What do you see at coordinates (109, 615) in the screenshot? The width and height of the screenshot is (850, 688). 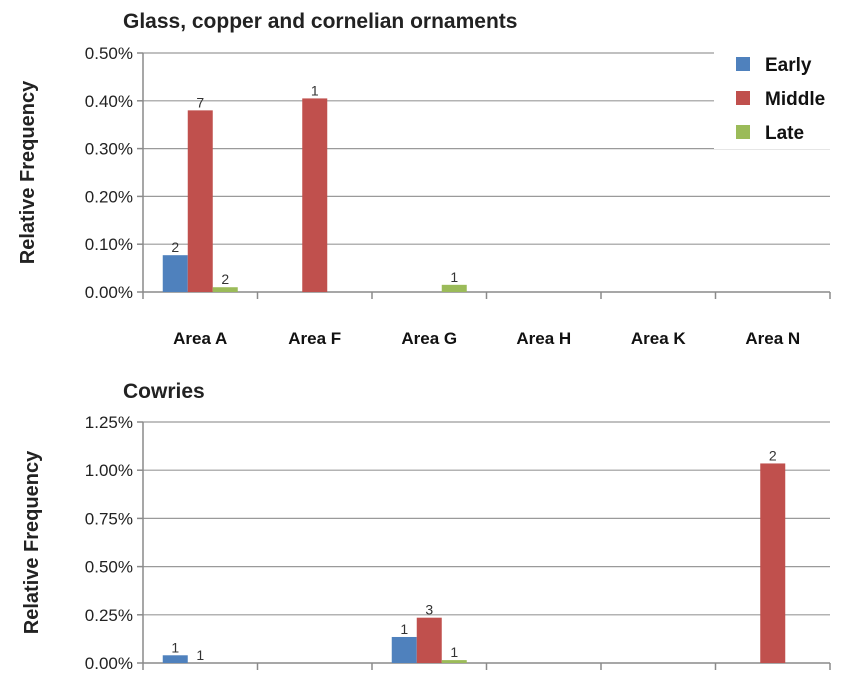 I see `y-tick-label: 0.25%` at bounding box center [109, 615].